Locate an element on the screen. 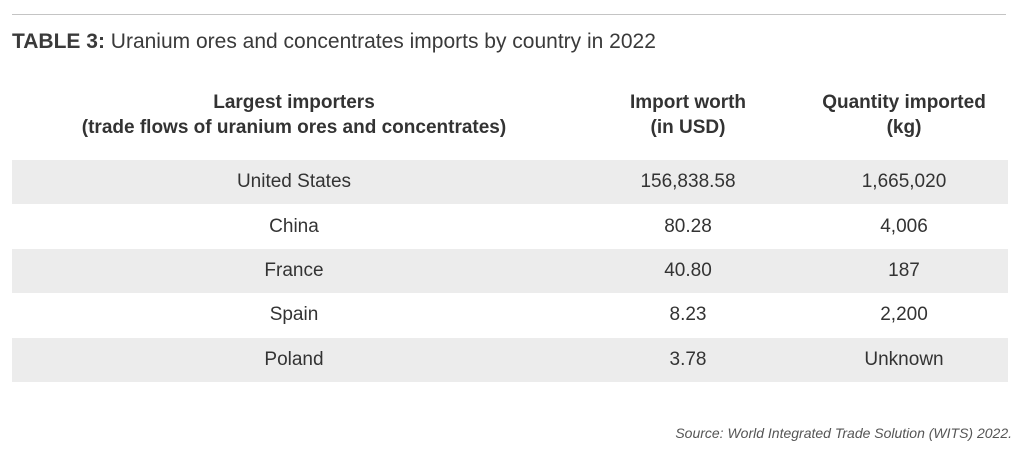  import-worth-cell: 3.78 is located at coordinates (688, 359).